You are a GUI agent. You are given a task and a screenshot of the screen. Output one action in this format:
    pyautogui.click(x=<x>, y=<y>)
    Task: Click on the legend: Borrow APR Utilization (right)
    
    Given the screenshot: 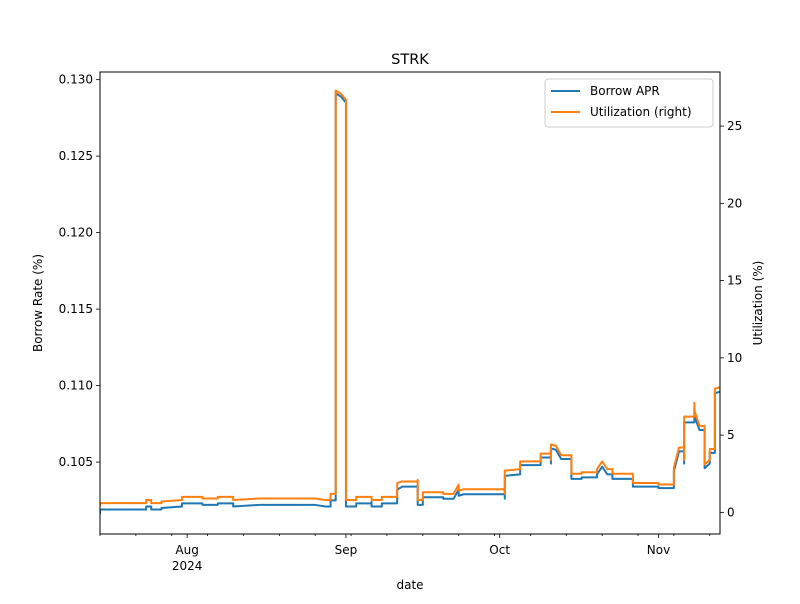 What is the action you would take?
    pyautogui.click(x=629, y=103)
    